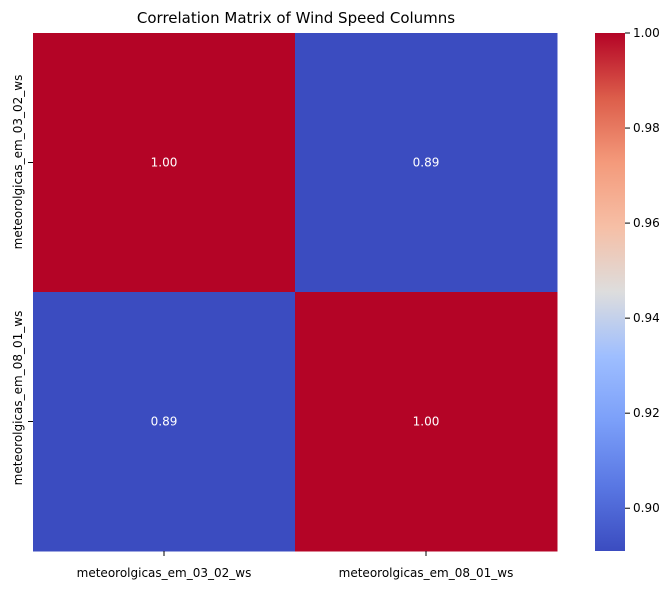 The image size is (672, 590). I want to click on colorbar-tick-label-2: 0.94, so click(646, 318).